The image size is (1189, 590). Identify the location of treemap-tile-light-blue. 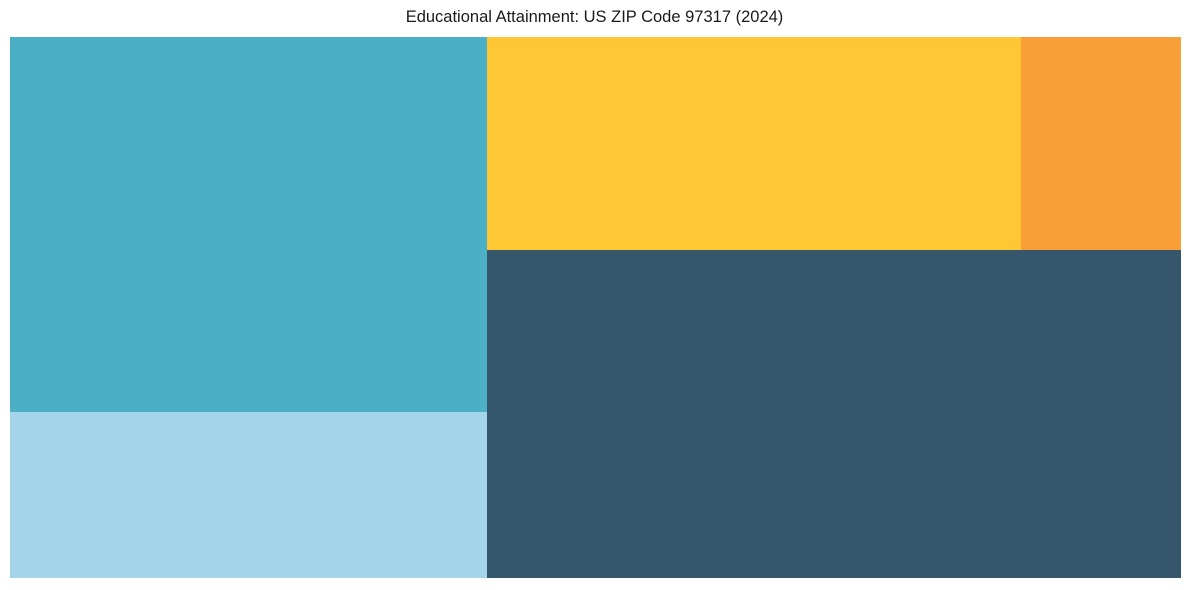
(248, 495).